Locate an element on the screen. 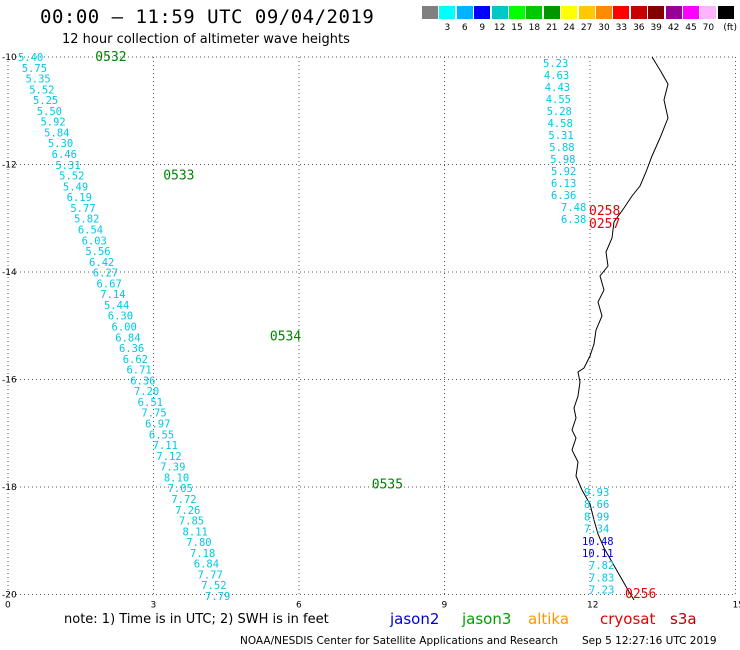 Image resolution: width=740 pixels, height=650 pixels. track-label: 0257 is located at coordinates (604, 224).